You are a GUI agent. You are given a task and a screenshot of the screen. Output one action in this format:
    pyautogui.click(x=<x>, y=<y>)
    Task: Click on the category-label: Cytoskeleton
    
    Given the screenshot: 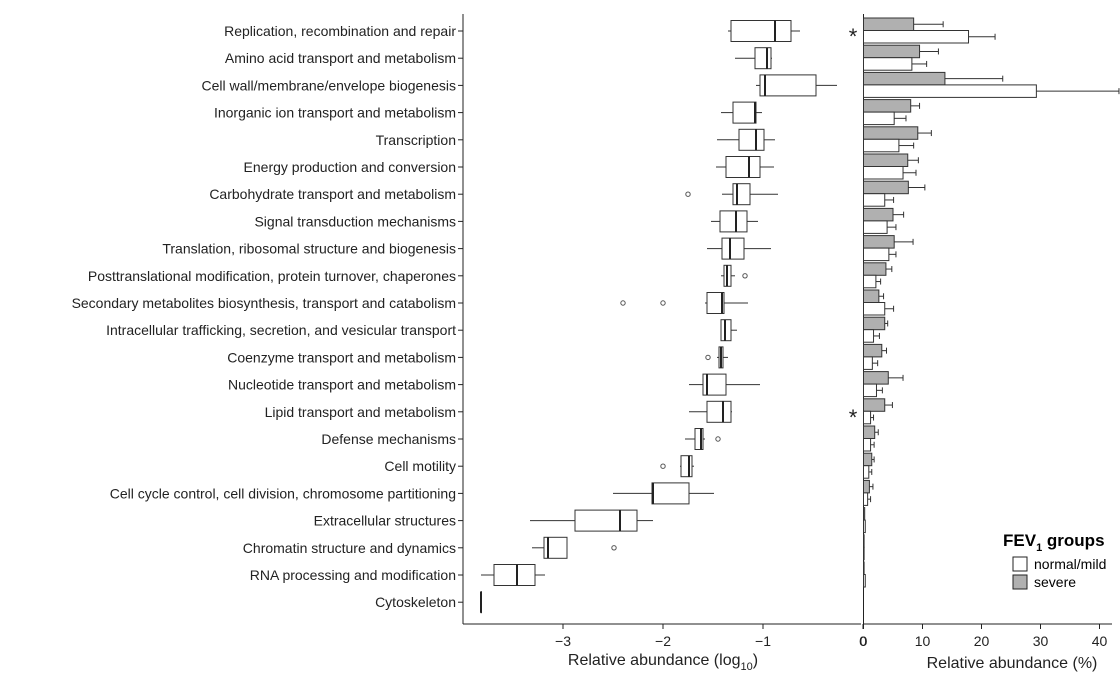 What is the action you would take?
    pyautogui.click(x=415, y=602)
    